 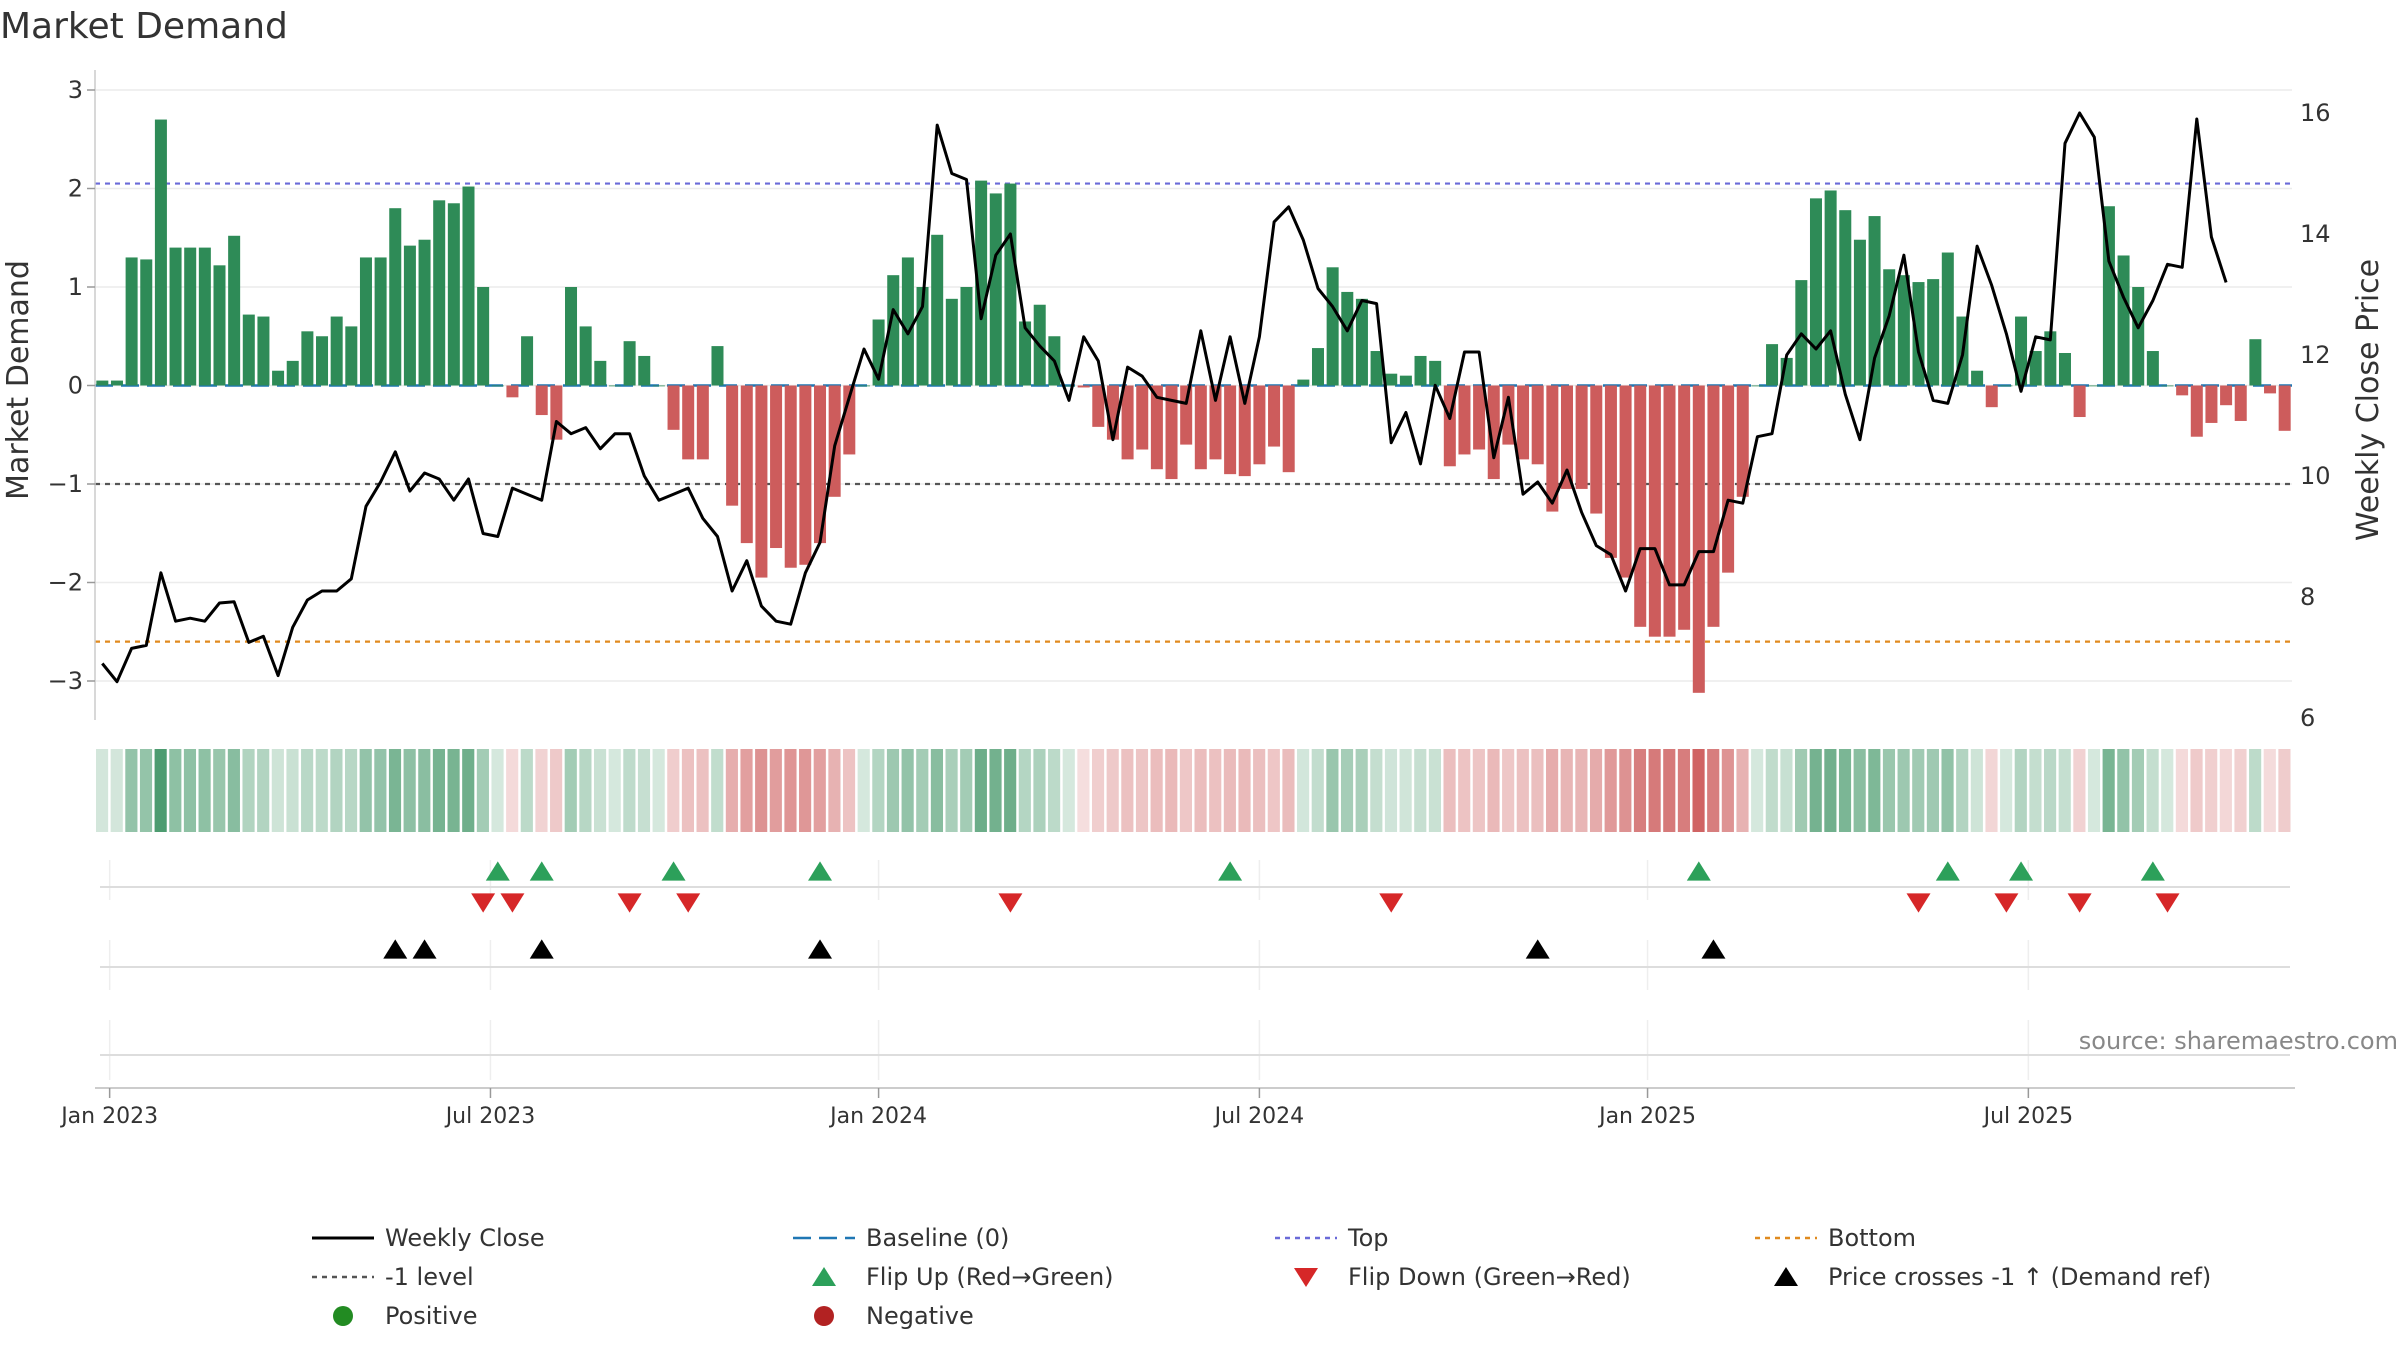 What do you see at coordinates (2028, 1116) in the screenshot?
I see `x-tick-label: Jul 2025` at bounding box center [2028, 1116].